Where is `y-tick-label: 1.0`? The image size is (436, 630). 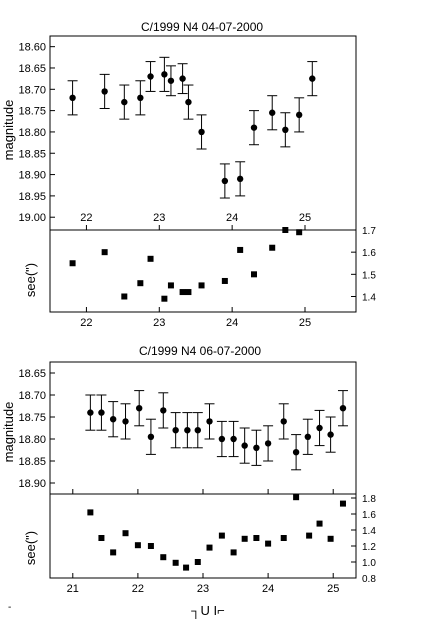
y-tick-label: 1.0 is located at coordinates (369, 563).